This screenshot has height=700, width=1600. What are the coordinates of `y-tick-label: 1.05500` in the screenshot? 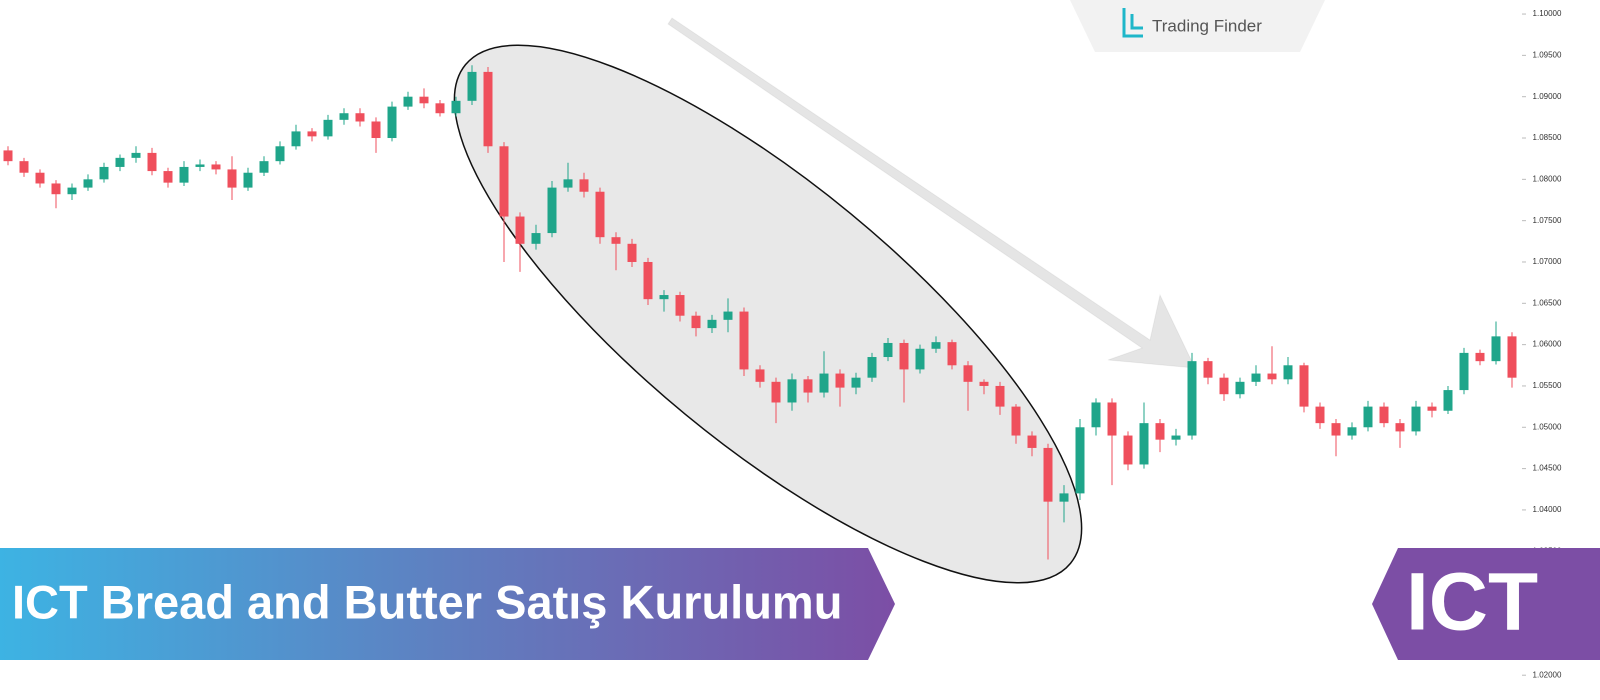 It's located at (1547, 385).